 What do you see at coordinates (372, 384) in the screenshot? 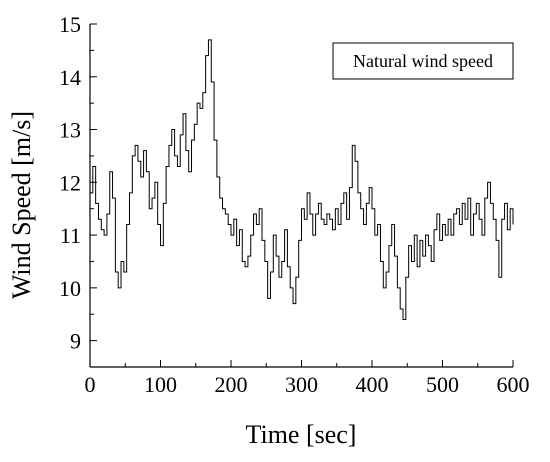
I see `x-tick-label: 400` at bounding box center [372, 384].